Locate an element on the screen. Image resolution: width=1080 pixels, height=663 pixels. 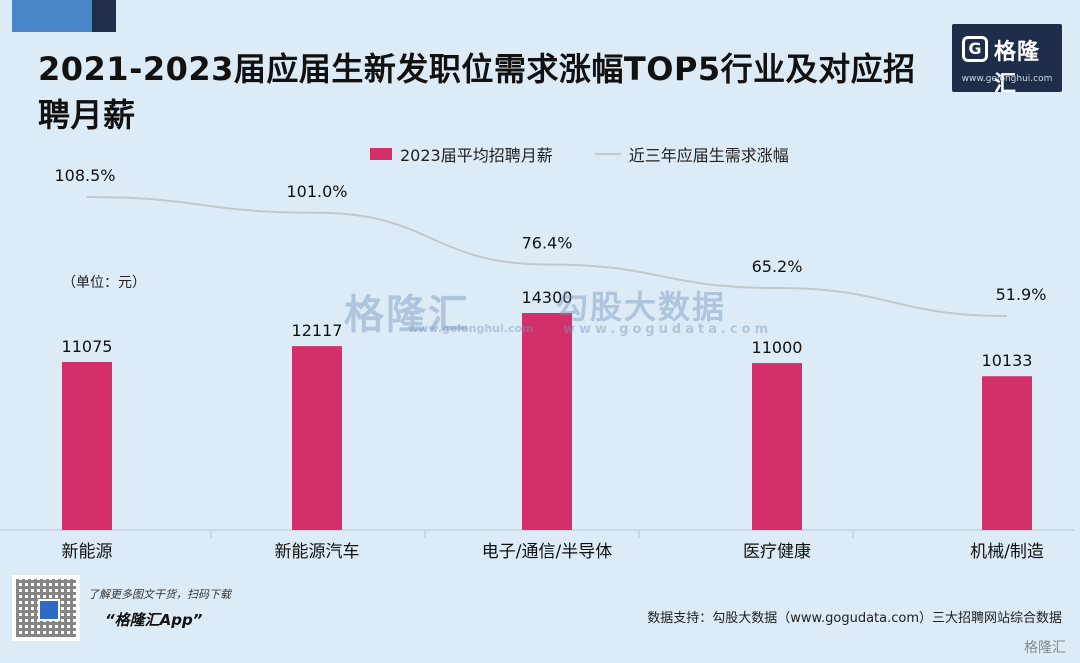
bar-value-label: 11075 is located at coordinates (87, 346).